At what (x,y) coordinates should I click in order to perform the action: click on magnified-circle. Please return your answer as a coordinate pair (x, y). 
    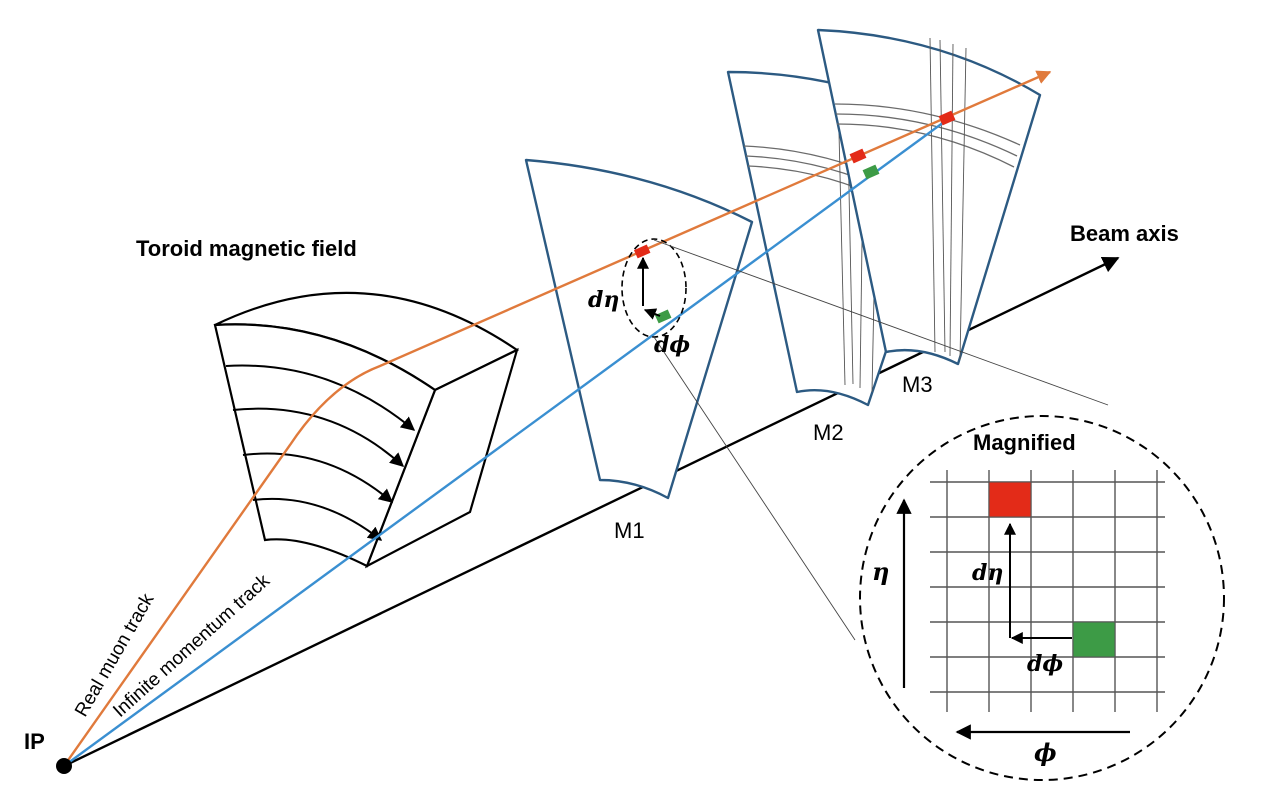
    Looking at the image, I should click on (1042, 598).